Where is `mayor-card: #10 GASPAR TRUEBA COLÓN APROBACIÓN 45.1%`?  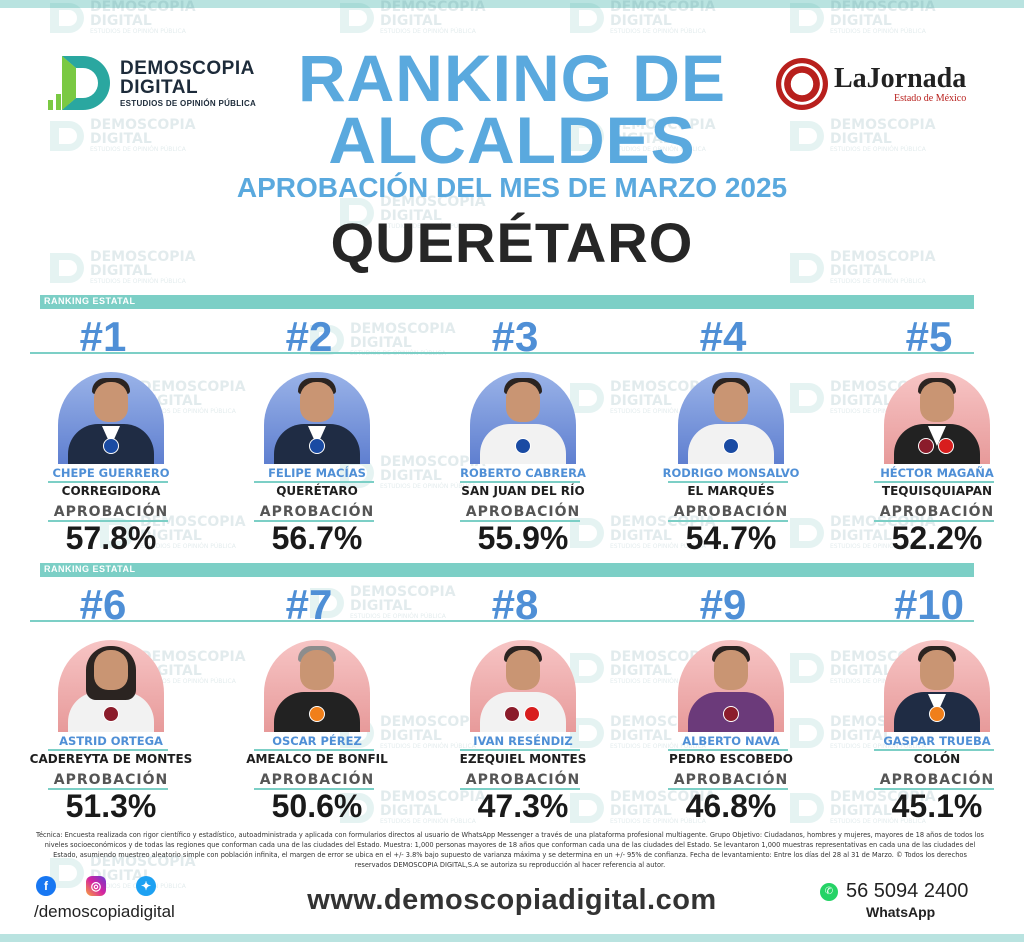 mayor-card: #10 GASPAR TRUEBA COLÓN APROBACIÓN 45.1% is located at coordinates (929, 702).